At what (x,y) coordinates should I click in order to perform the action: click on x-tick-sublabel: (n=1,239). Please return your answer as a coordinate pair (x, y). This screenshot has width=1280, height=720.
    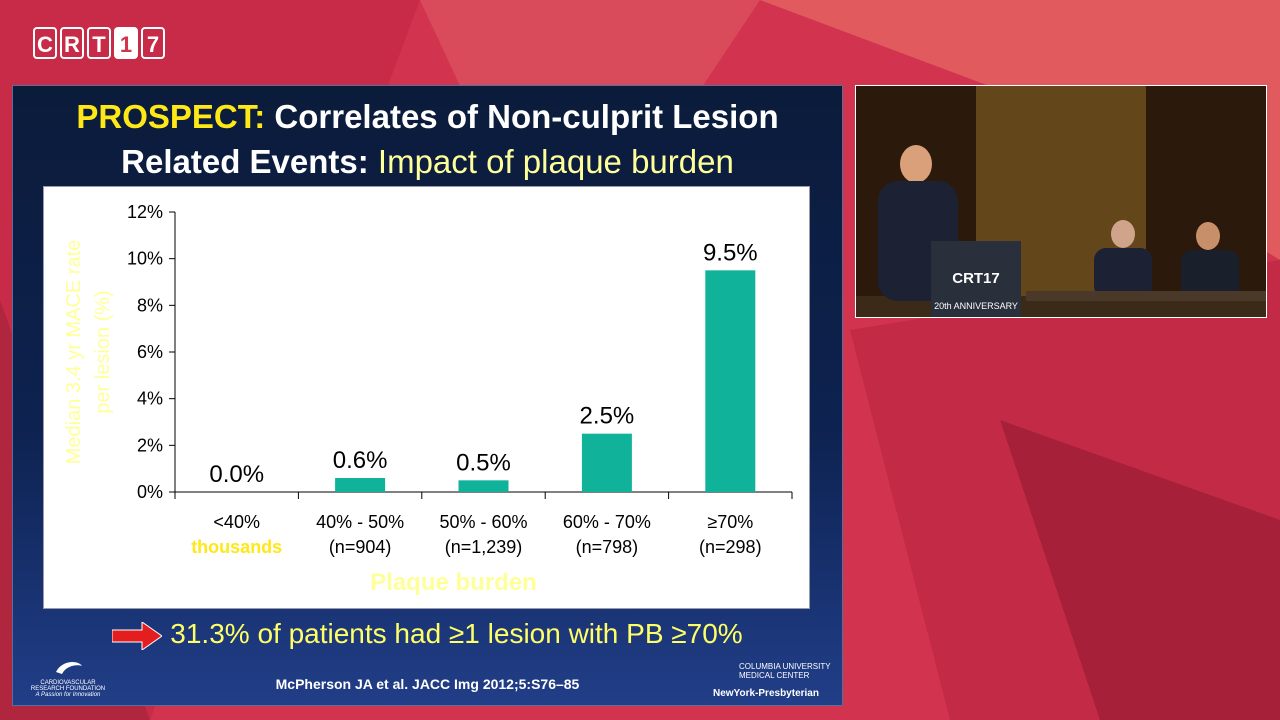
    Looking at the image, I should click on (484, 547).